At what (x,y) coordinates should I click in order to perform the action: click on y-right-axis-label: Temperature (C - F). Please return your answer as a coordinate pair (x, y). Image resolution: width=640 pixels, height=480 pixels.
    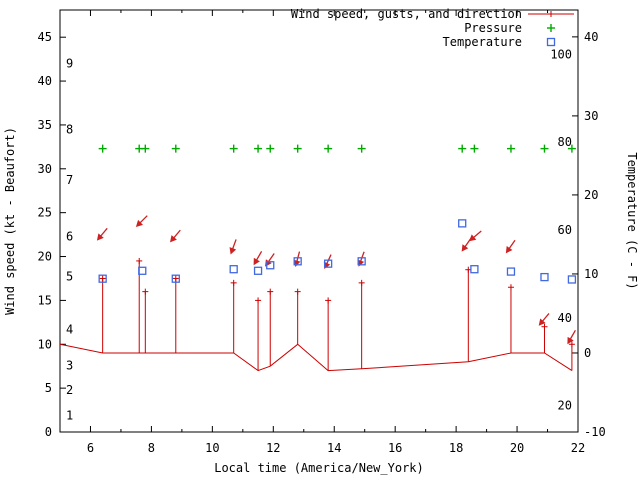
    Looking at the image, I should click on (632, 220).